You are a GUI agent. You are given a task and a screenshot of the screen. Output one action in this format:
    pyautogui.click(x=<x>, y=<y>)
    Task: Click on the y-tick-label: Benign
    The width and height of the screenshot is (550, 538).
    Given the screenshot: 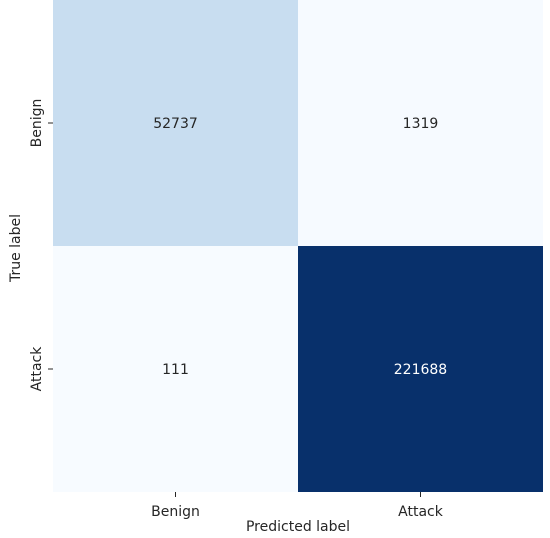 What is the action you would take?
    pyautogui.click(x=37, y=123)
    